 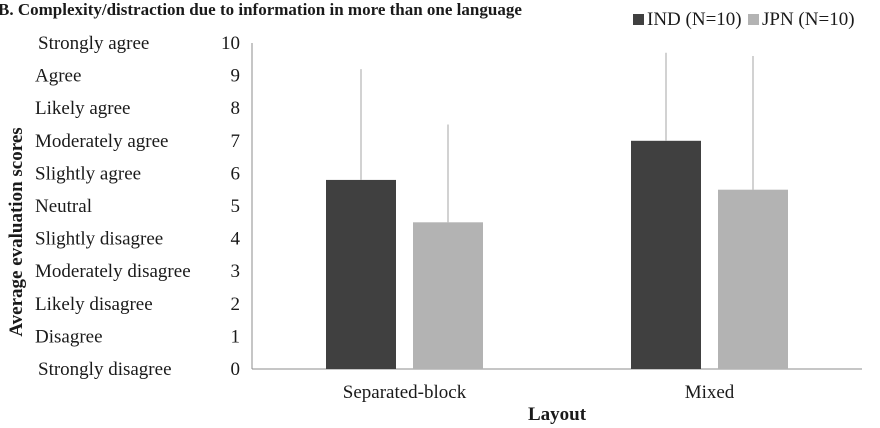 What do you see at coordinates (236, 239) in the screenshot?
I see `y-tick-value: 4` at bounding box center [236, 239].